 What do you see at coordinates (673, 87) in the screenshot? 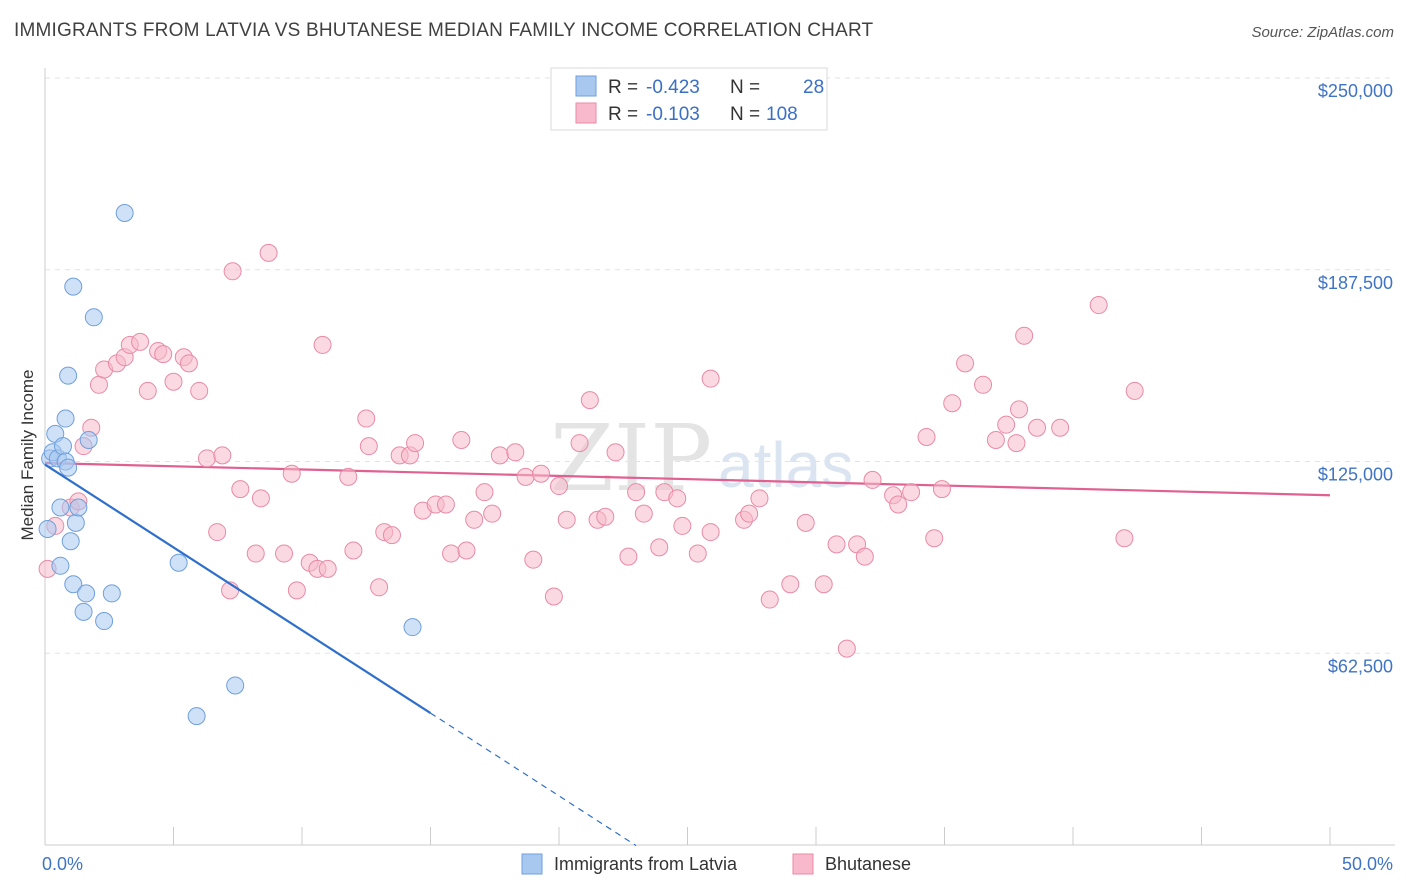
I see `legend-r-value-1: -0.423` at bounding box center [673, 87].